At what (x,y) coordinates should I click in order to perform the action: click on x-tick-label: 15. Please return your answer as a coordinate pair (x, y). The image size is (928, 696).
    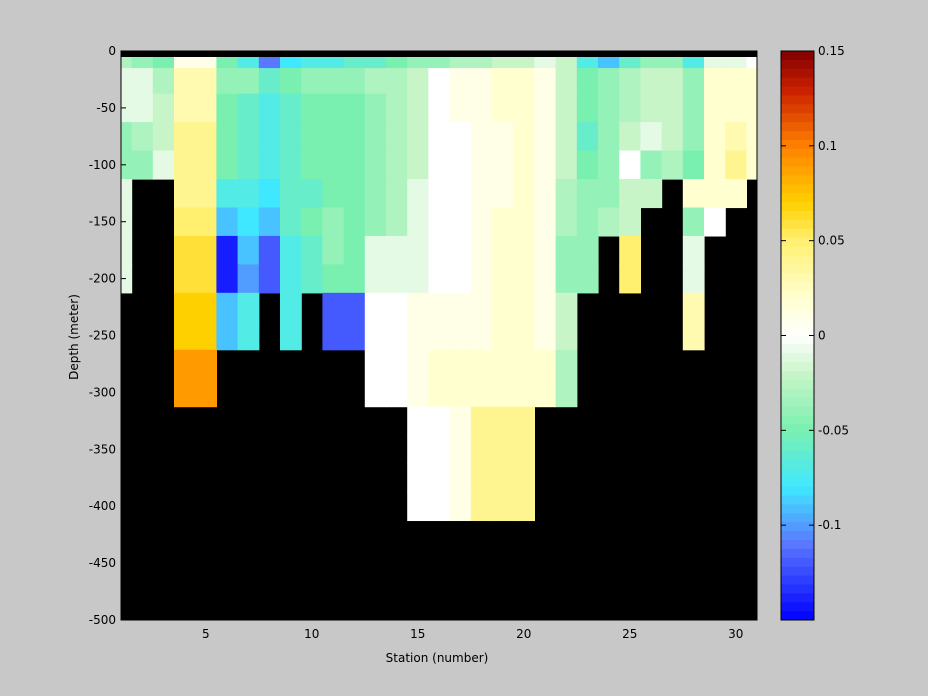
    Looking at the image, I should click on (417, 634).